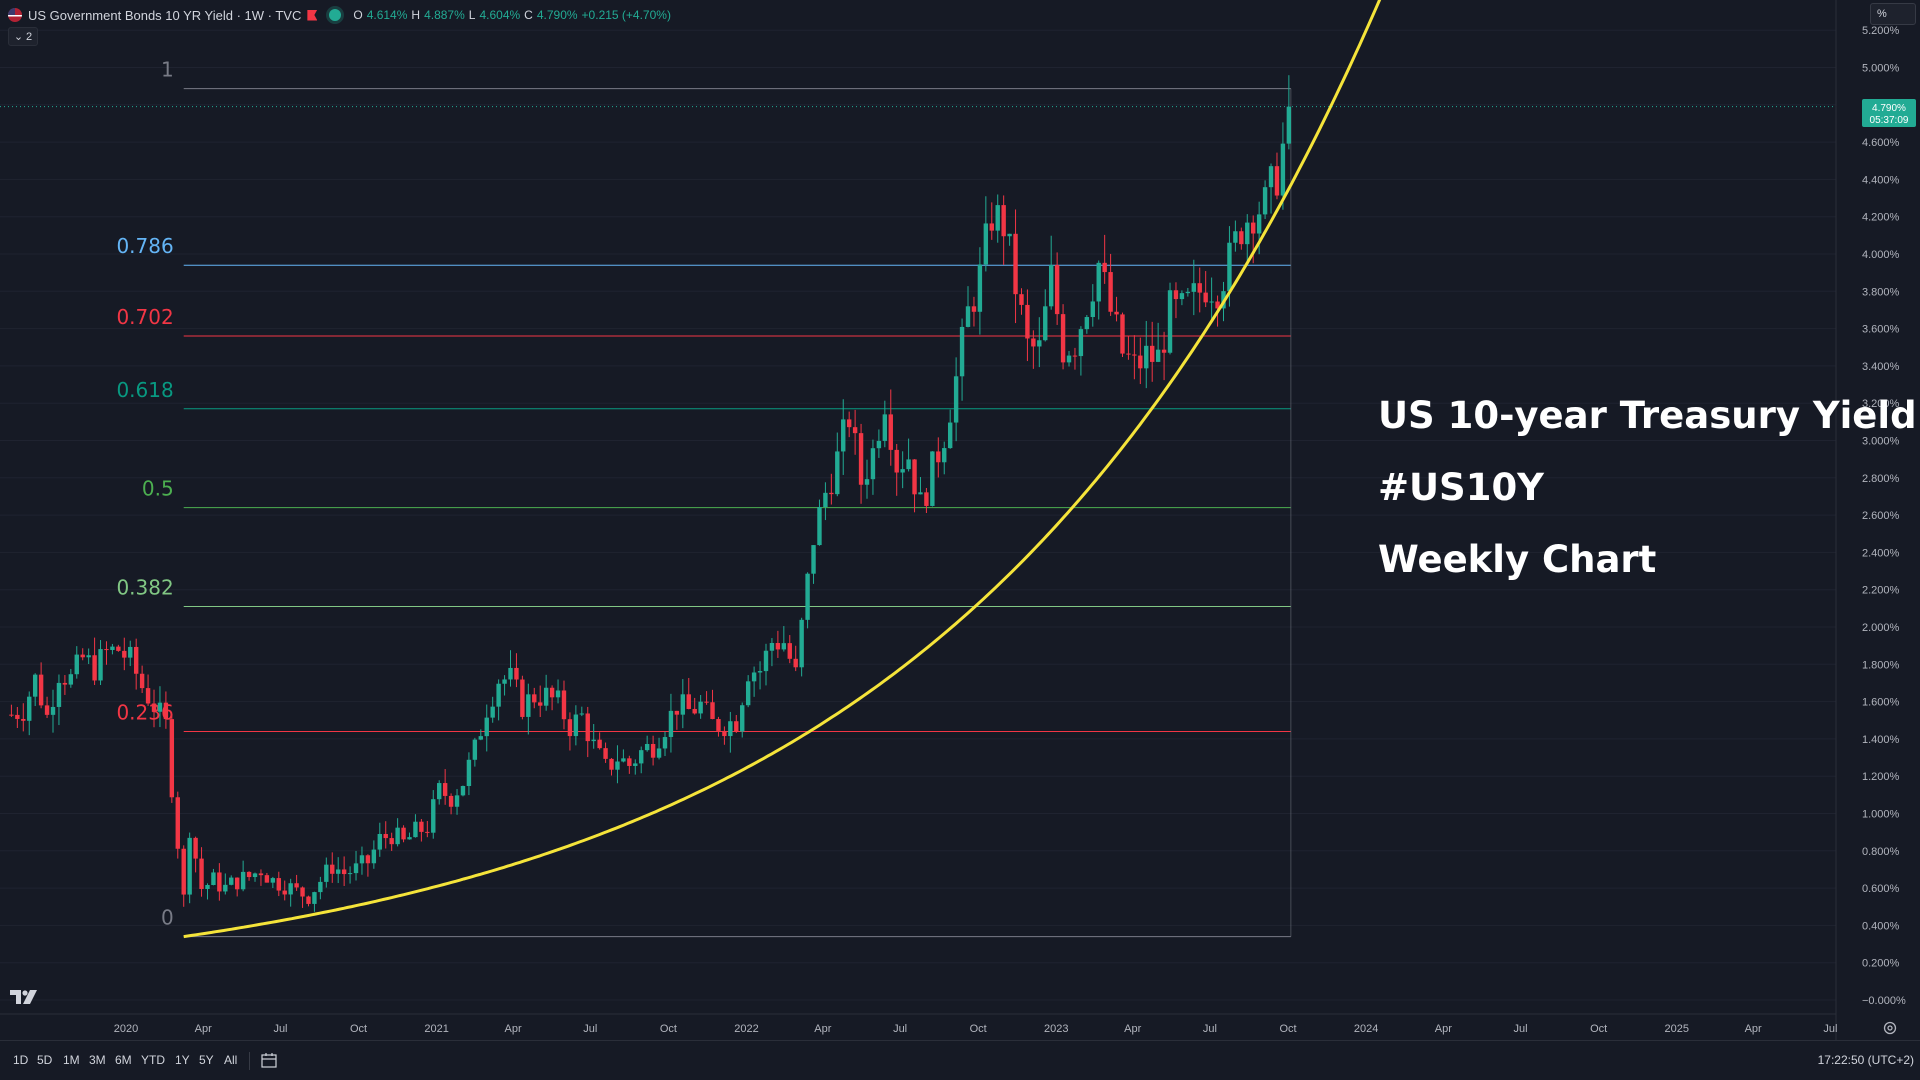 Image resolution: width=1920 pixels, height=1080 pixels. Describe the element at coordinates (167, 918) in the screenshot. I see `fib-level-label: 0` at that location.